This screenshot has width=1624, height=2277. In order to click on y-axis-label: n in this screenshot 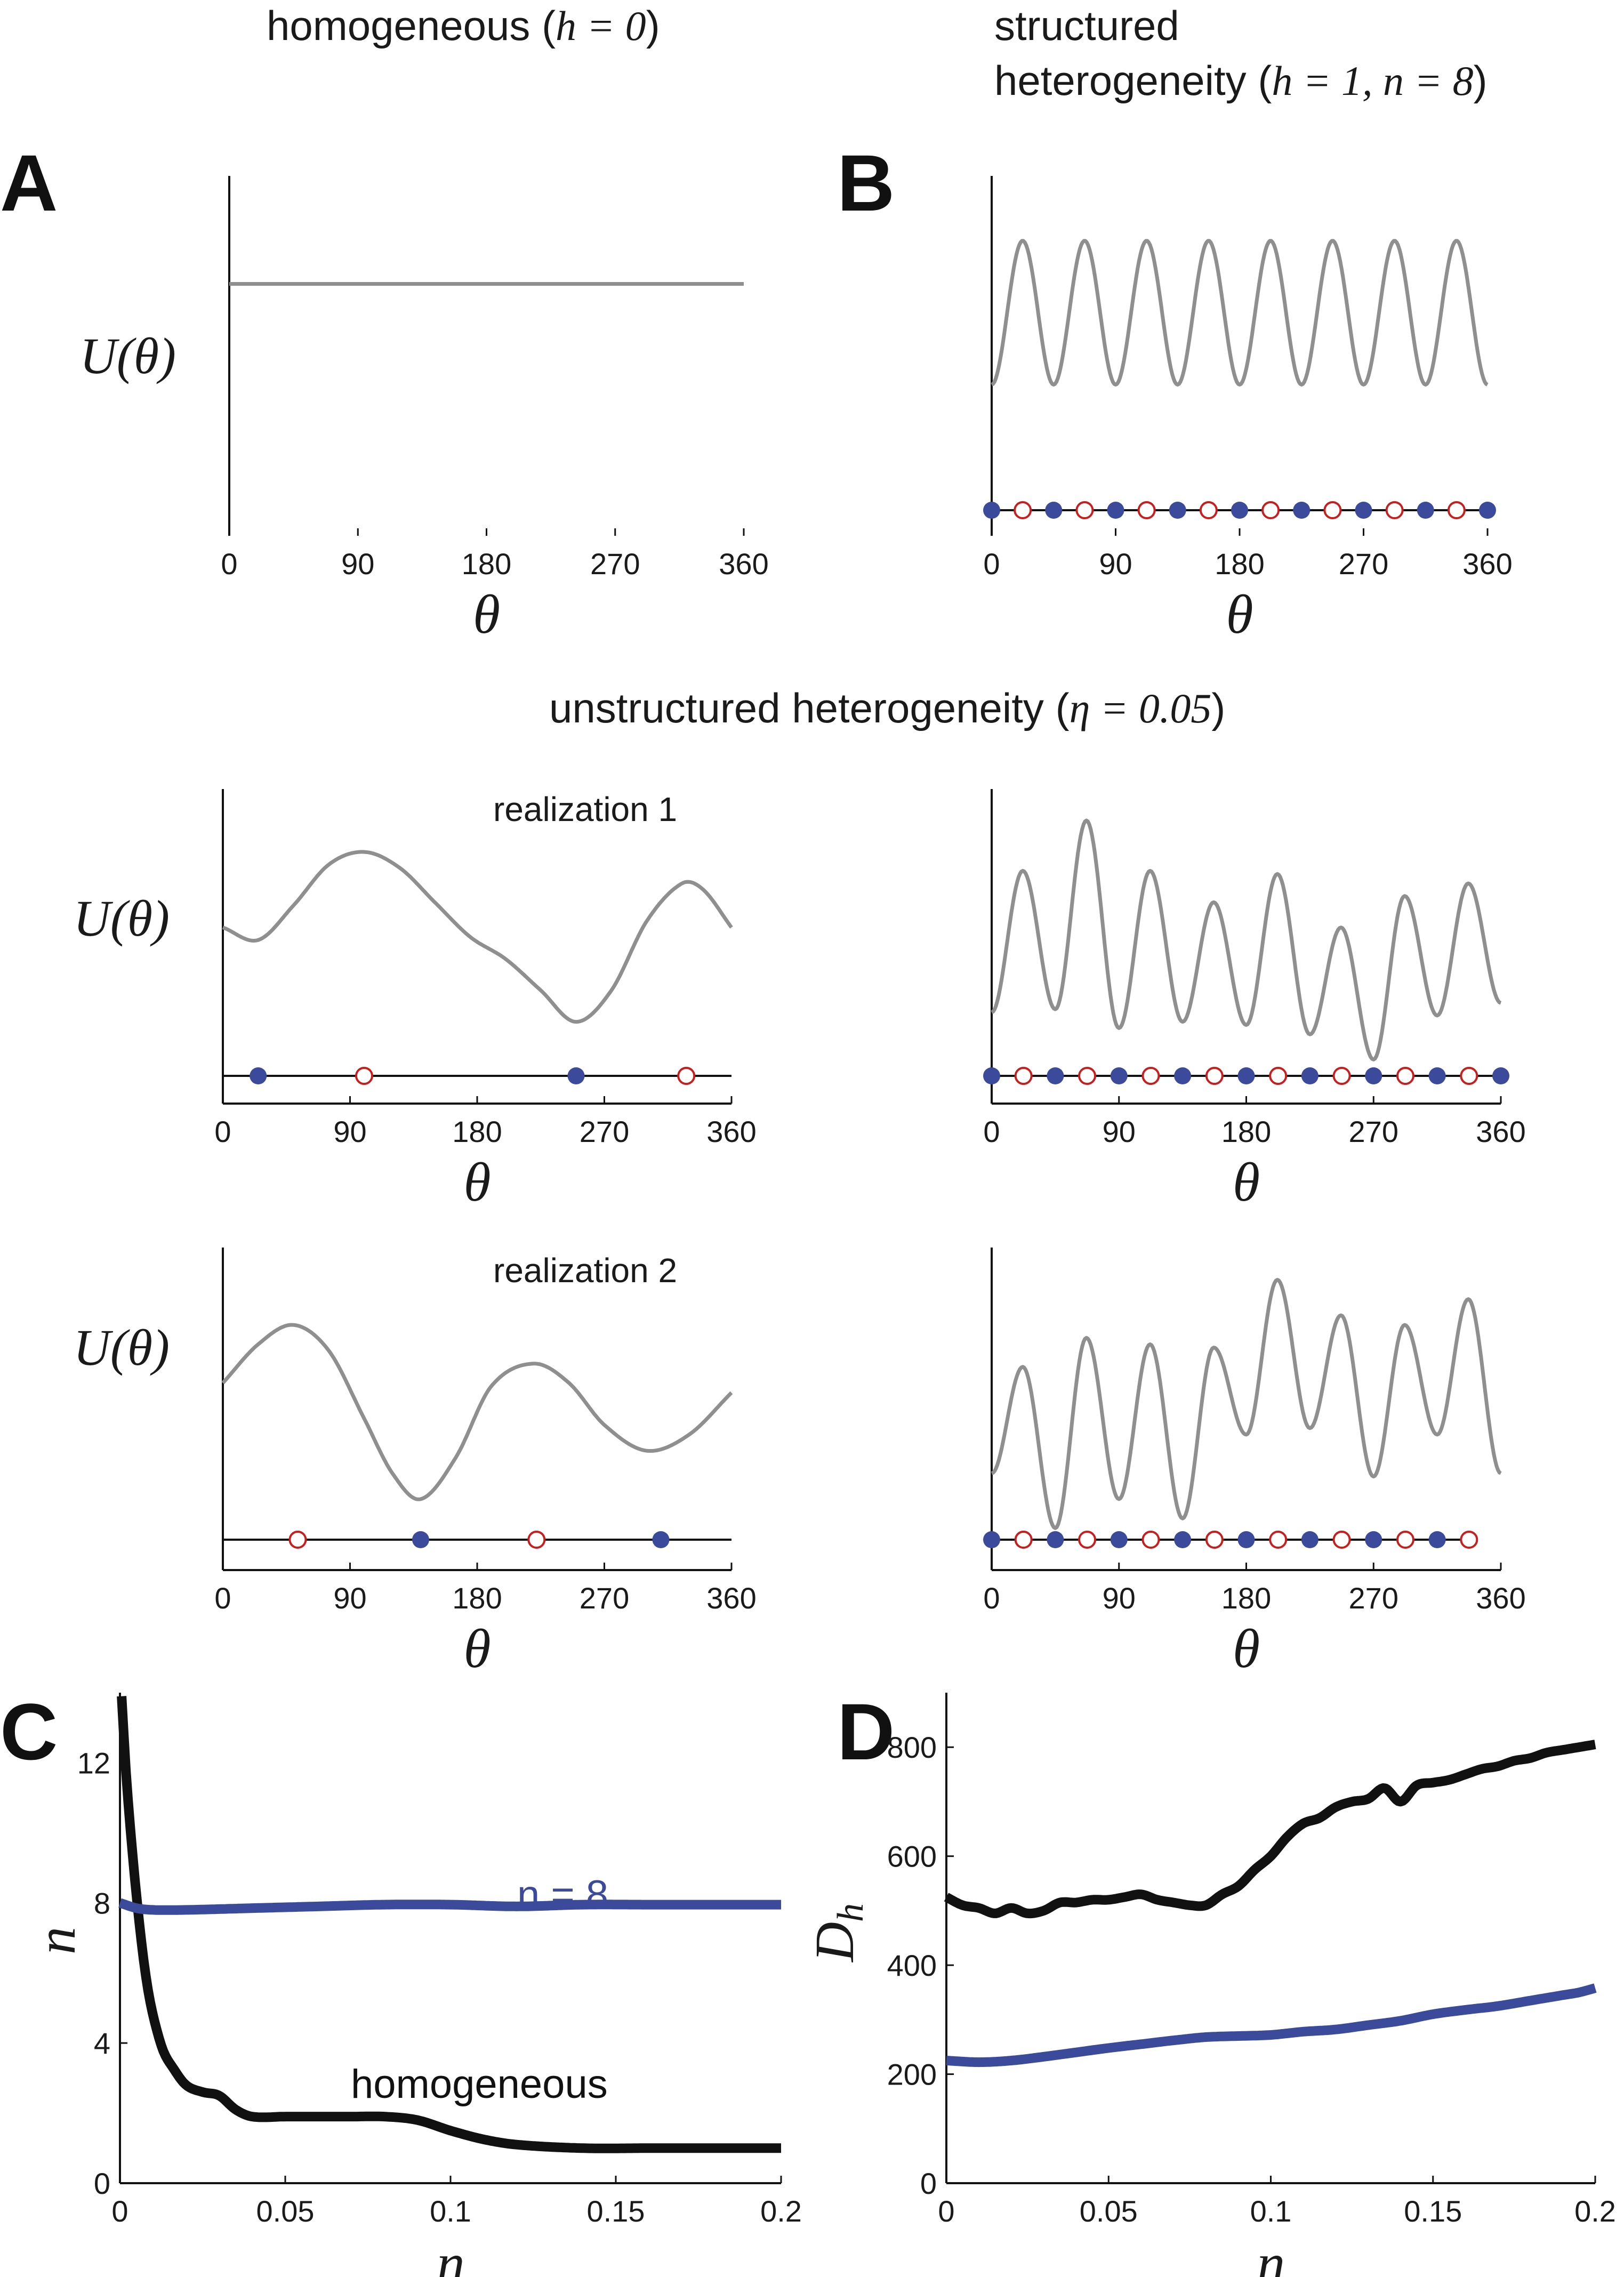, I will do `click(57, 1940)`.